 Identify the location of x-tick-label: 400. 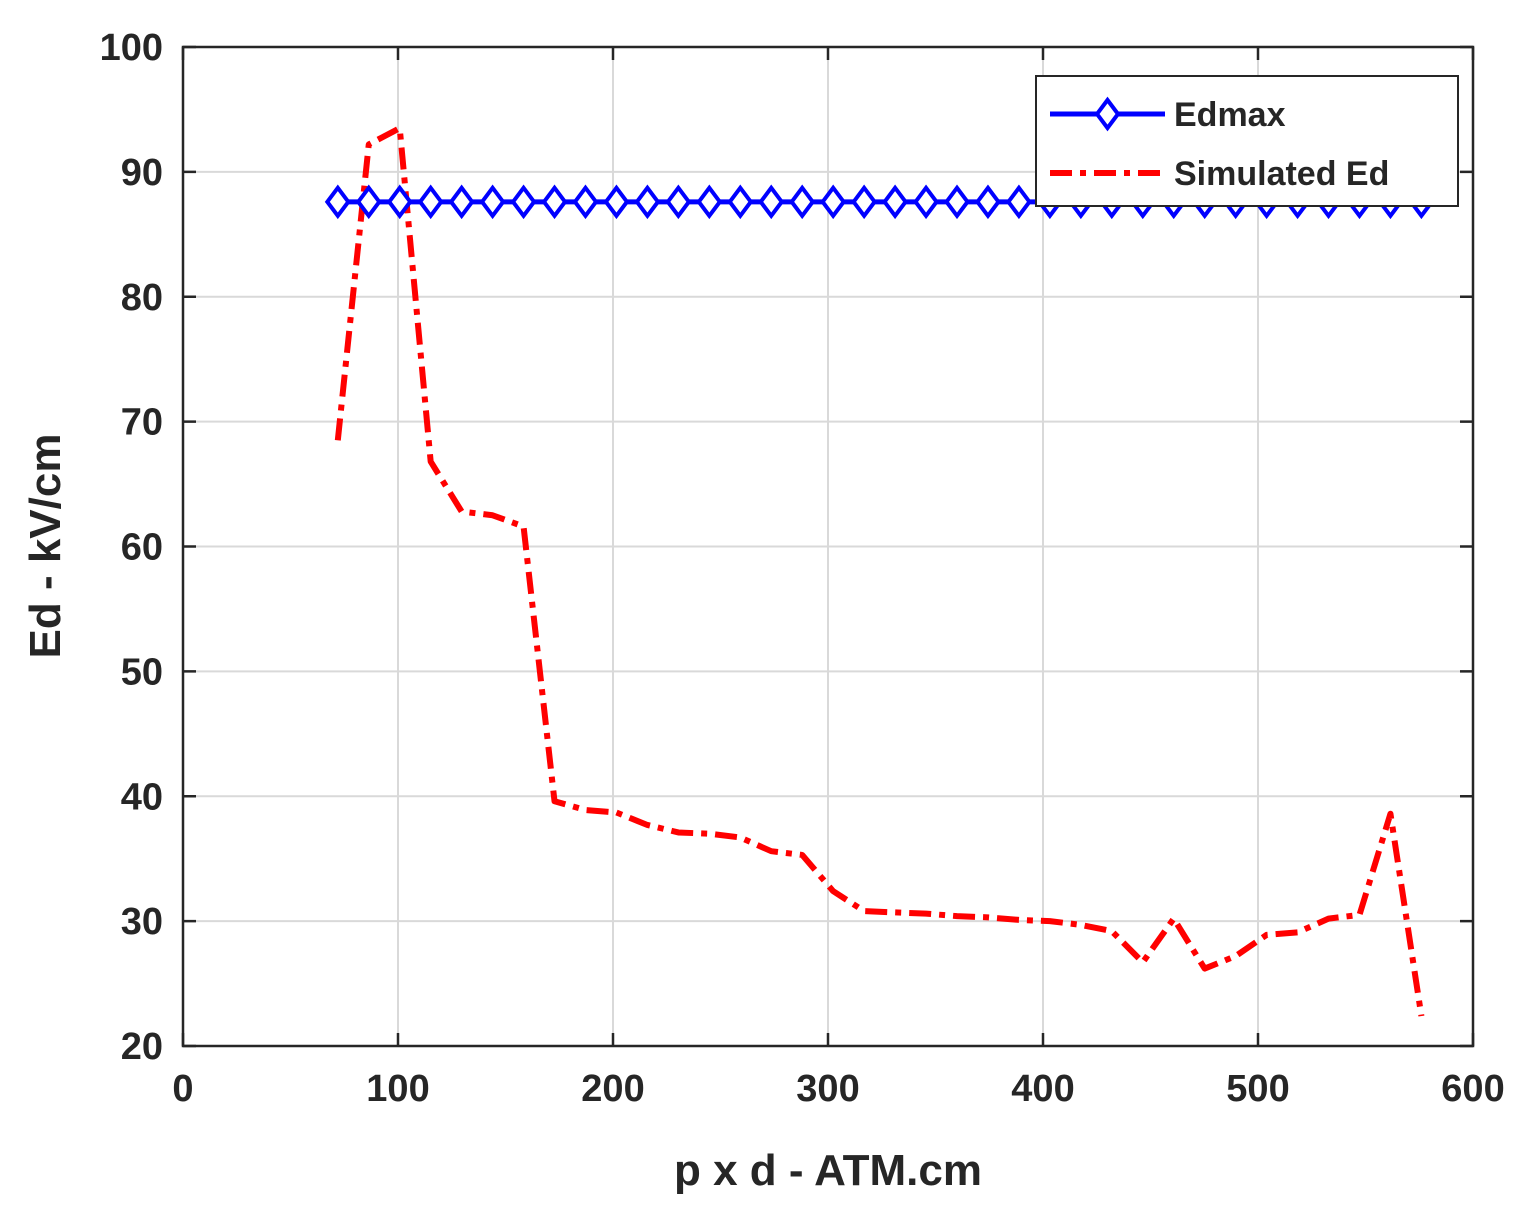
(1042, 1089).